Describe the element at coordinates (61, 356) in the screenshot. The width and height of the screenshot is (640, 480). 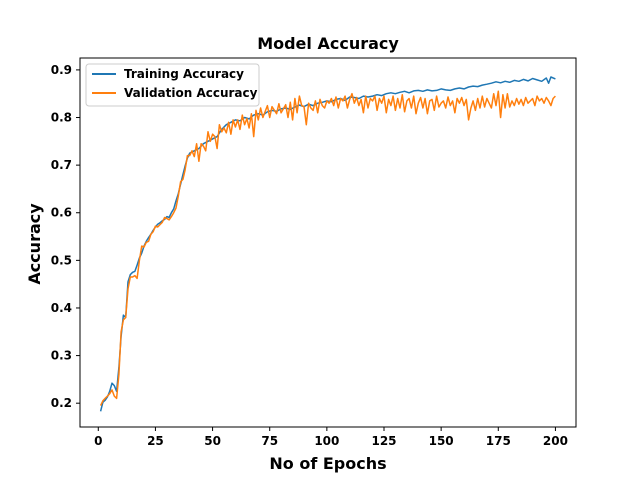
I see `y-tick-label-0.3: 0.3` at that location.